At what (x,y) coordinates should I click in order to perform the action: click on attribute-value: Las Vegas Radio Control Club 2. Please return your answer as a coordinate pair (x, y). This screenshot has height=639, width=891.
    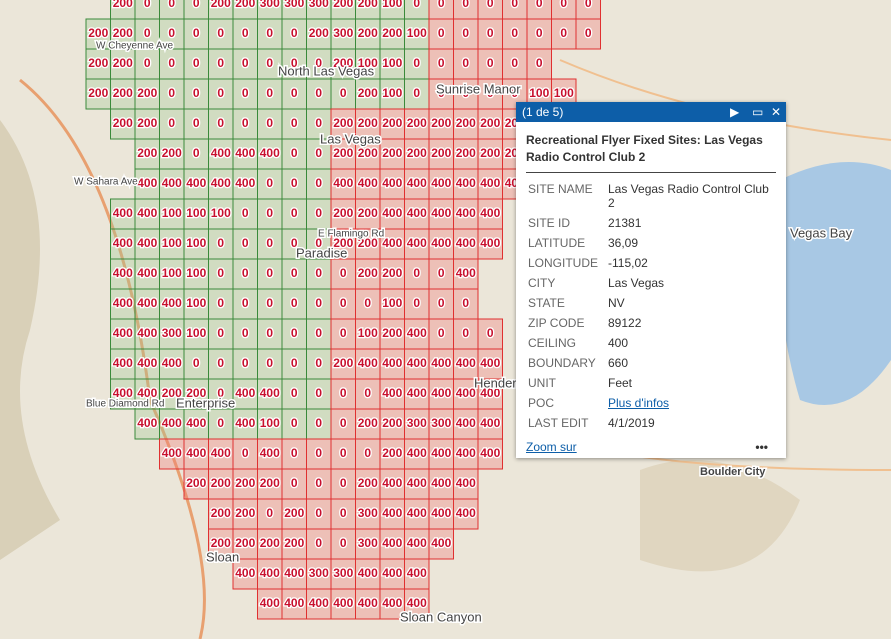
    Looking at the image, I should click on (688, 196).